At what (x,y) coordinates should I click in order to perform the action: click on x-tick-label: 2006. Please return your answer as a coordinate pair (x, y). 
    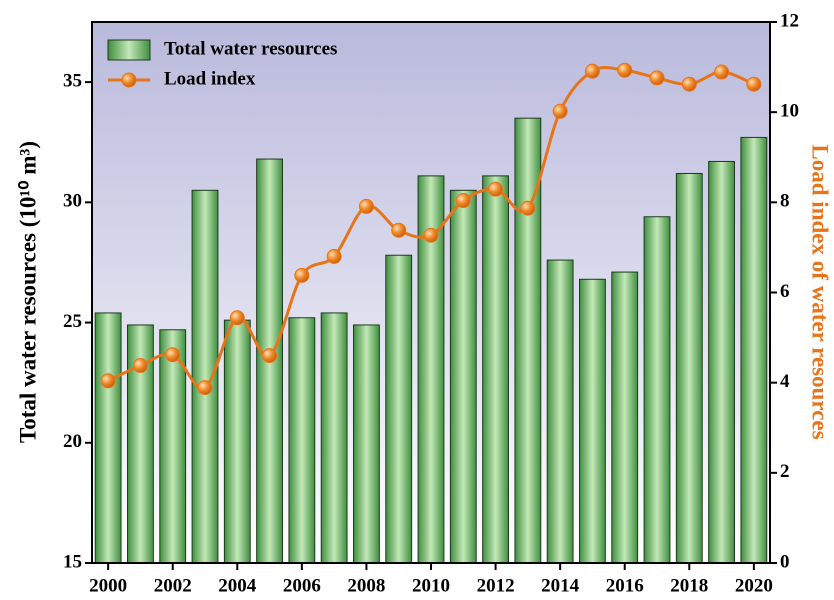
    Looking at the image, I should click on (302, 585).